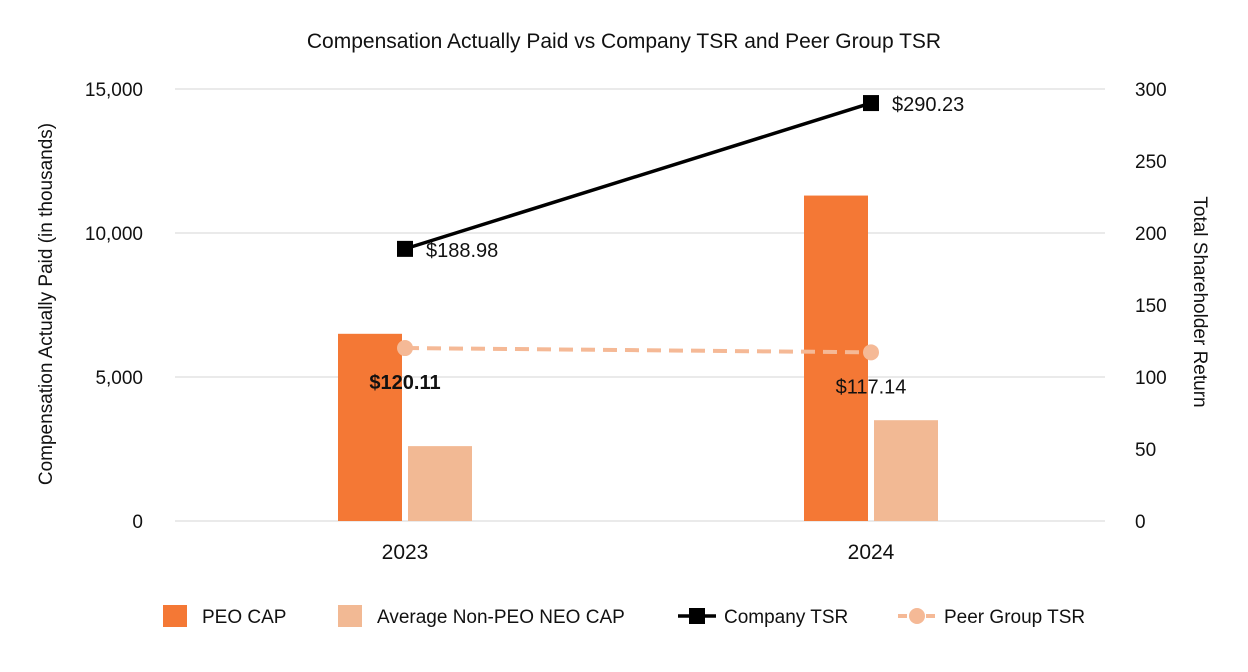 This screenshot has height=672, width=1248. Describe the element at coordinates (114, 90) in the screenshot. I see `left-tick-label: 15,000` at that location.